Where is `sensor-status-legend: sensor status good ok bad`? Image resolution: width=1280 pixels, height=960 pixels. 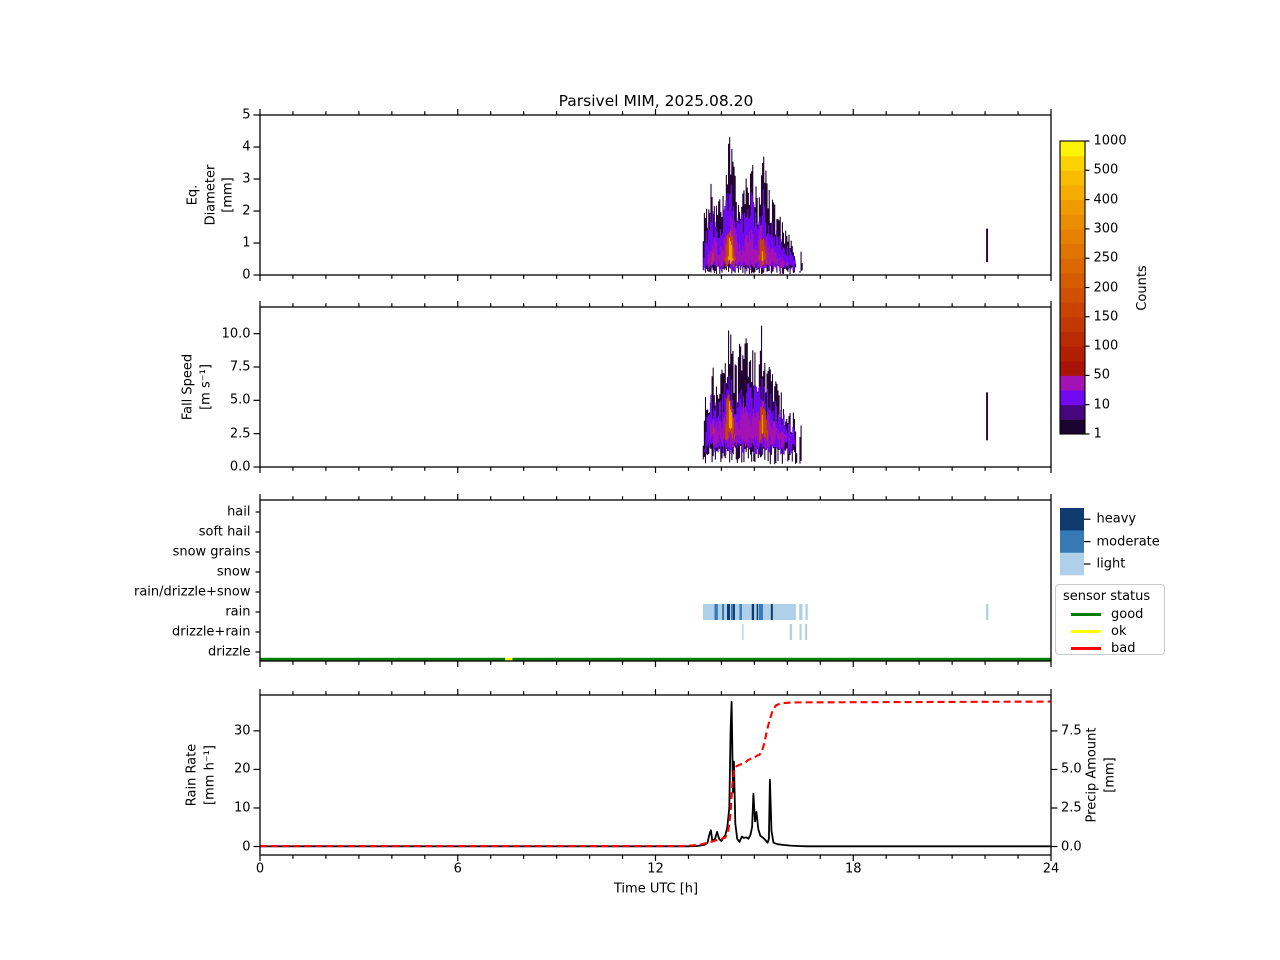
sensor-status-legend: sensor status good ok bad is located at coordinates (1110, 620).